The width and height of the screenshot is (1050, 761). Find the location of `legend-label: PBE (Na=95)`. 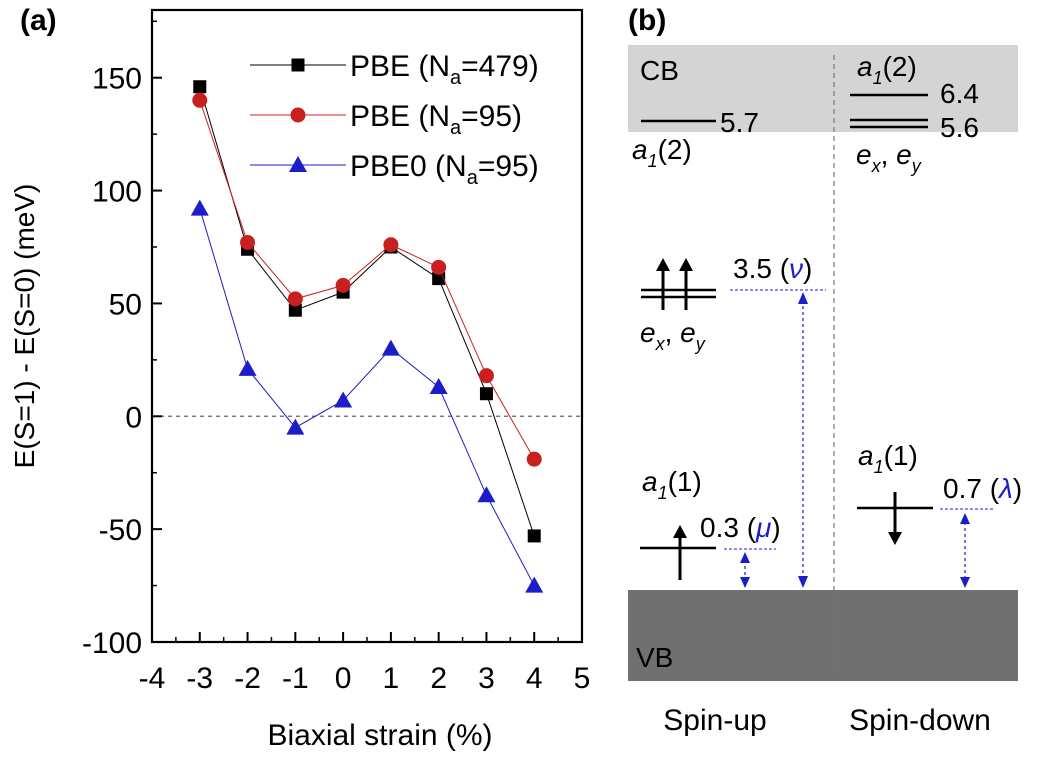

legend-label: PBE (Na=95) is located at coordinates (436, 119).